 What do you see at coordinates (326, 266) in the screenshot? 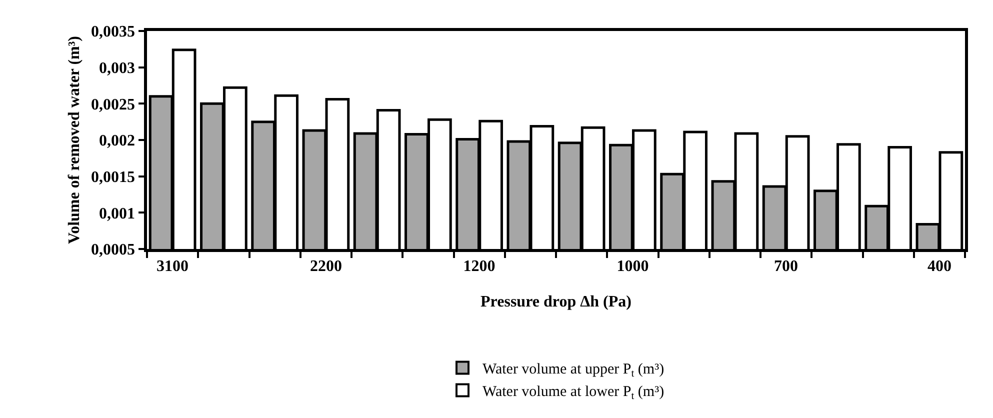
I see `x-tick-label: 2200` at bounding box center [326, 266].